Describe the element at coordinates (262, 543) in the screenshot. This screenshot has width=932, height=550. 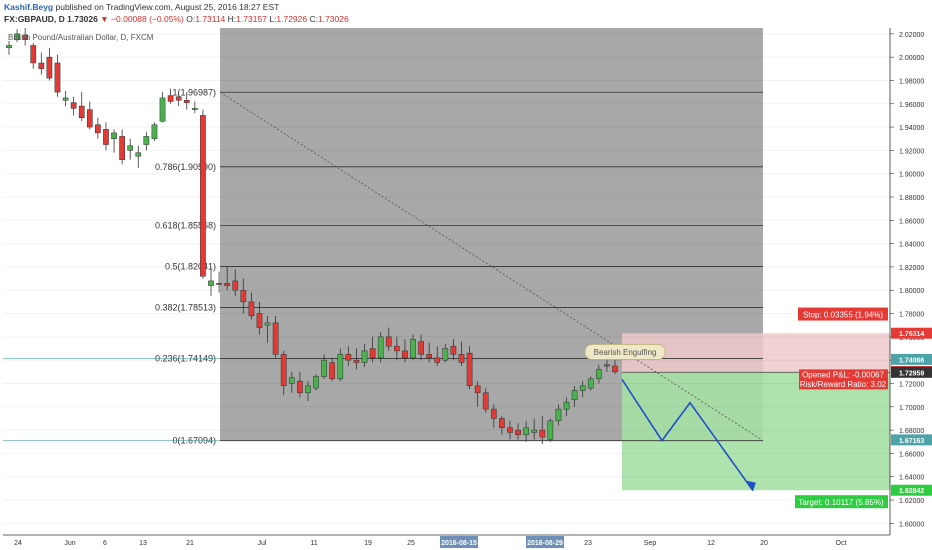
I see `x-tick-label: Jul` at that location.